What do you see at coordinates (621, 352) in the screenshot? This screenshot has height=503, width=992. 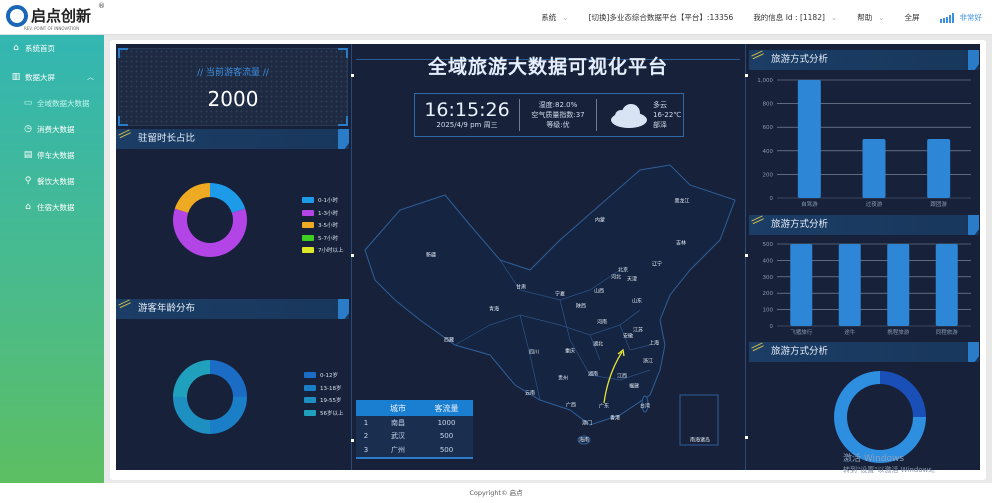 I see `route-arrow-icon` at bounding box center [621, 352].